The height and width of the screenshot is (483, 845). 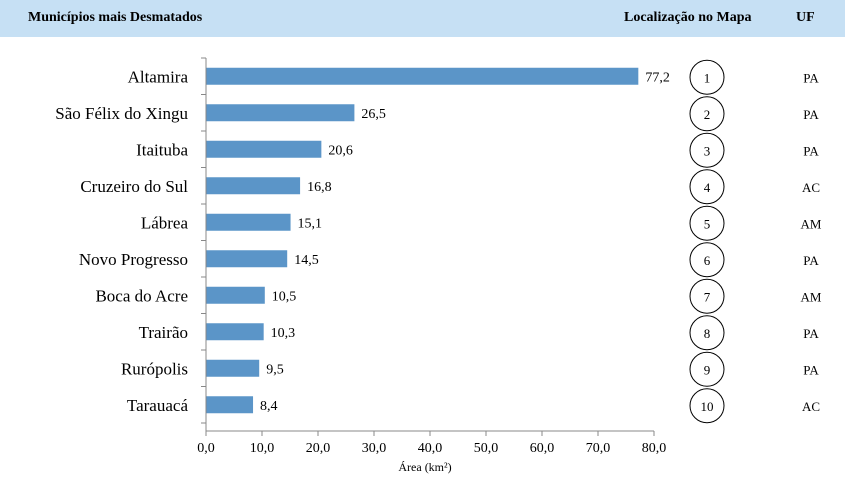 What do you see at coordinates (165, 222) in the screenshot?
I see `category-label: Lábrea` at bounding box center [165, 222].